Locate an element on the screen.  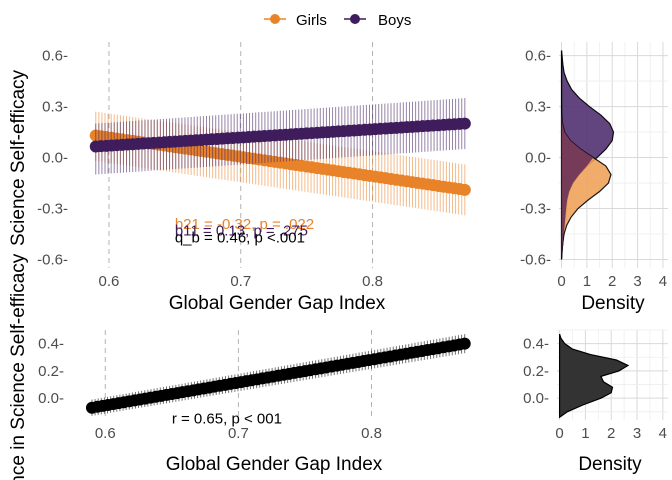
top-main-x-tick-label: 0.7 is located at coordinates (240, 281).